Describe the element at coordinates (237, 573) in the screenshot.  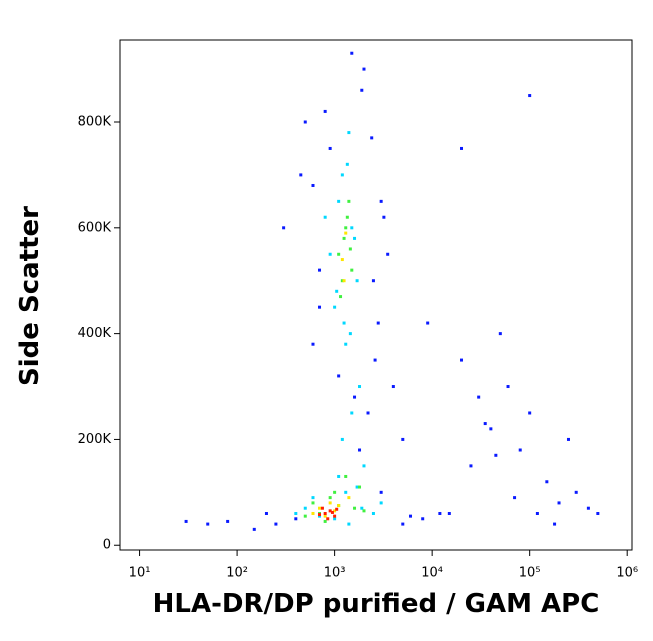
I see `x-tick-label: 10²` at that location.